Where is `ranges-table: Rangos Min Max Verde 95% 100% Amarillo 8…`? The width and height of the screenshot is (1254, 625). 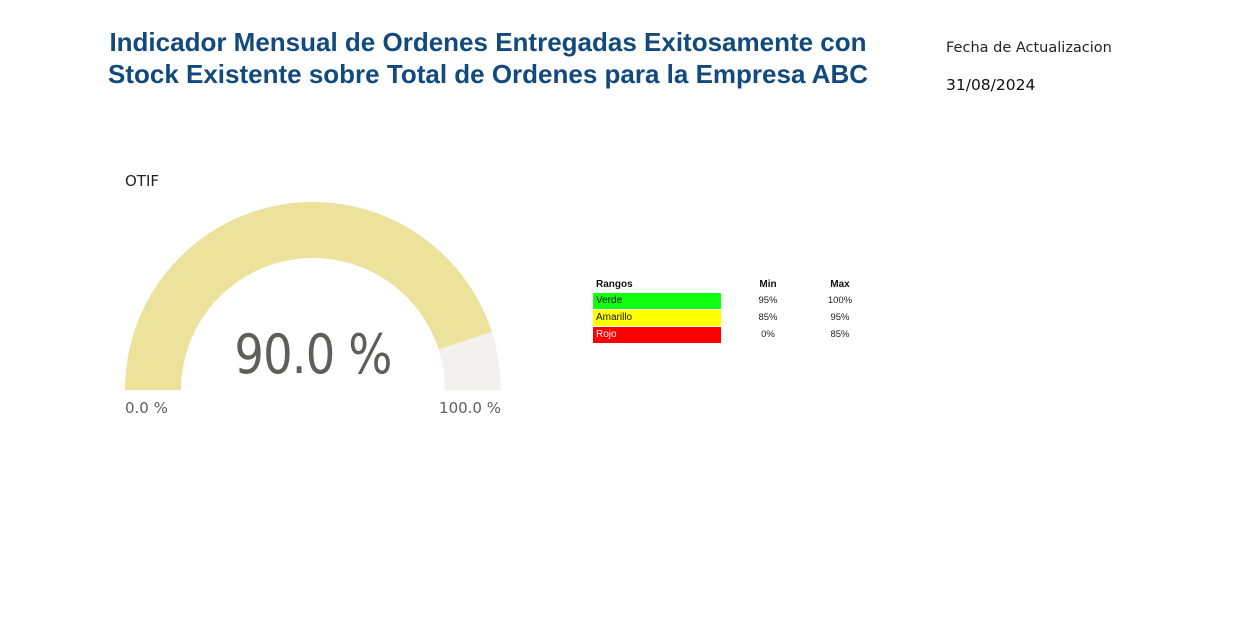 ranges-table: Rangos Min Max Verde 95% 100% Amarillo 8… is located at coordinates (729, 310).